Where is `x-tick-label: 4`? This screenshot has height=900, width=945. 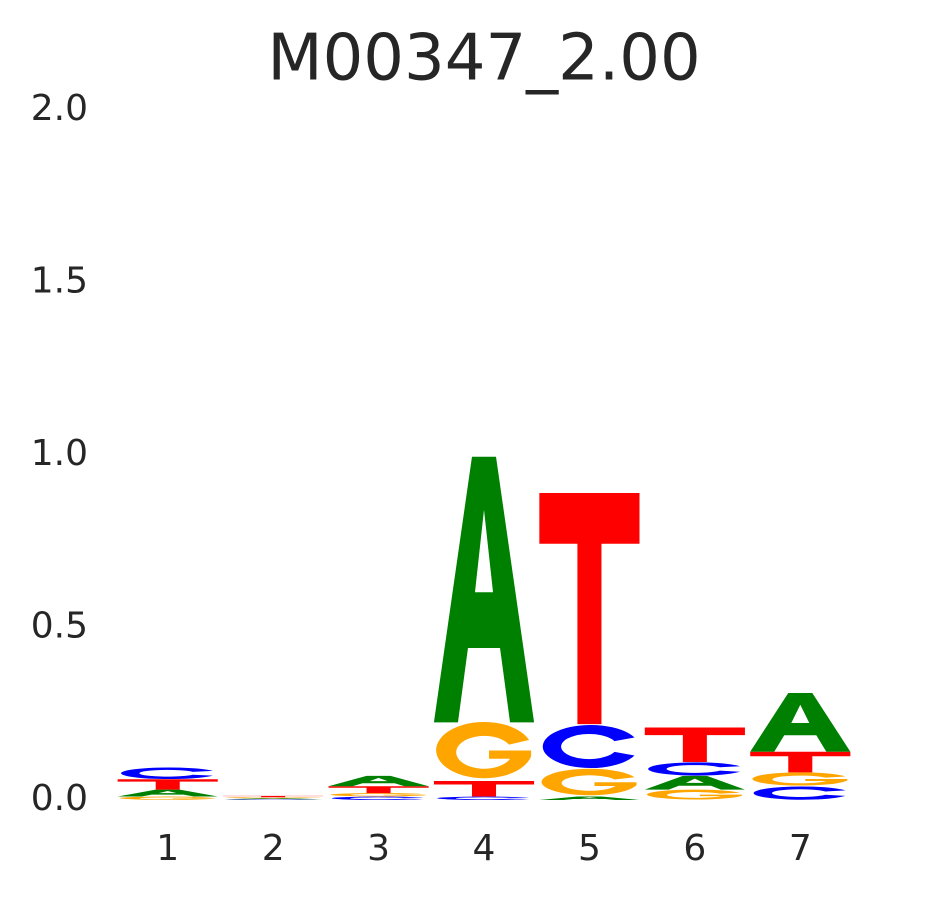 x-tick-label: 4 is located at coordinates (484, 848).